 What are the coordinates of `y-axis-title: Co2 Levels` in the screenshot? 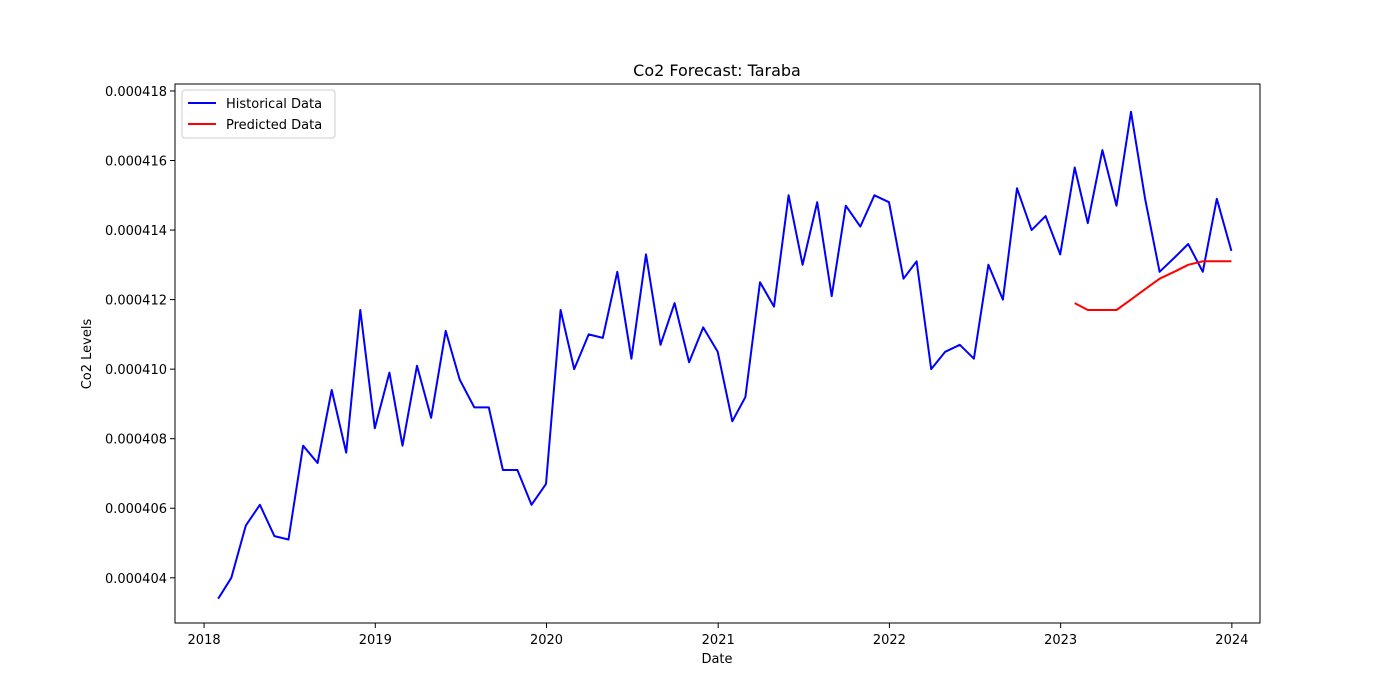 It's located at (87, 354).